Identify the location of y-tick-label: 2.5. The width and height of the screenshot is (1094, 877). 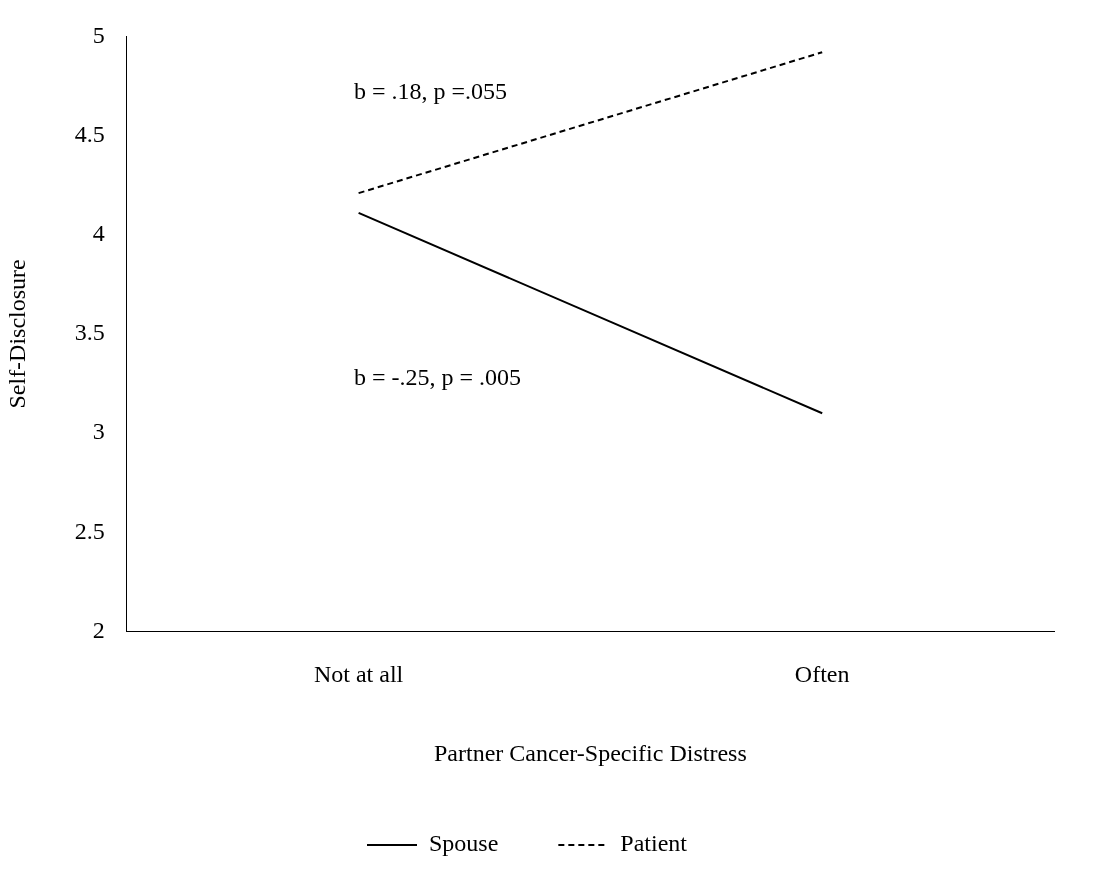
(89, 530).